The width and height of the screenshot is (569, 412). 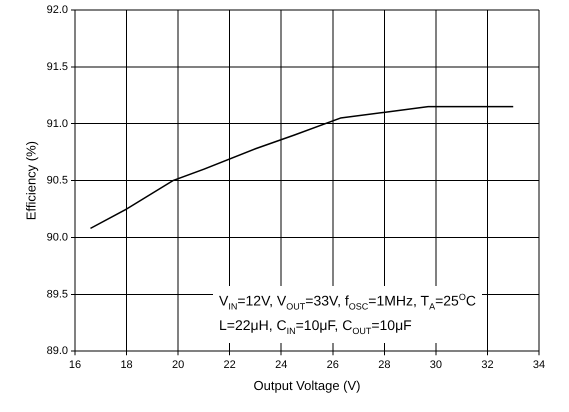 I want to click on x-tick-label: 18, so click(x=126, y=364).